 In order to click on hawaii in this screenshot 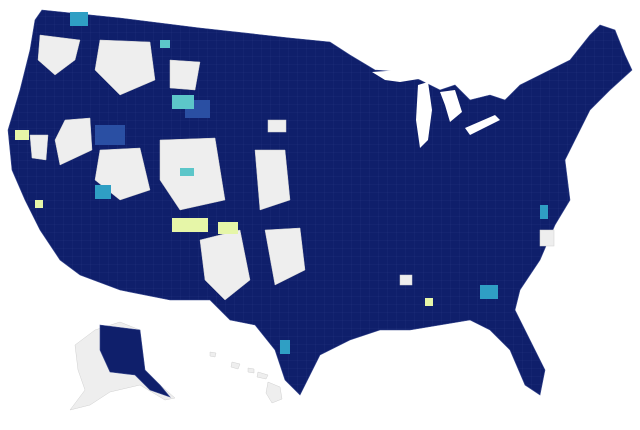, I will do `click(246, 377)`.